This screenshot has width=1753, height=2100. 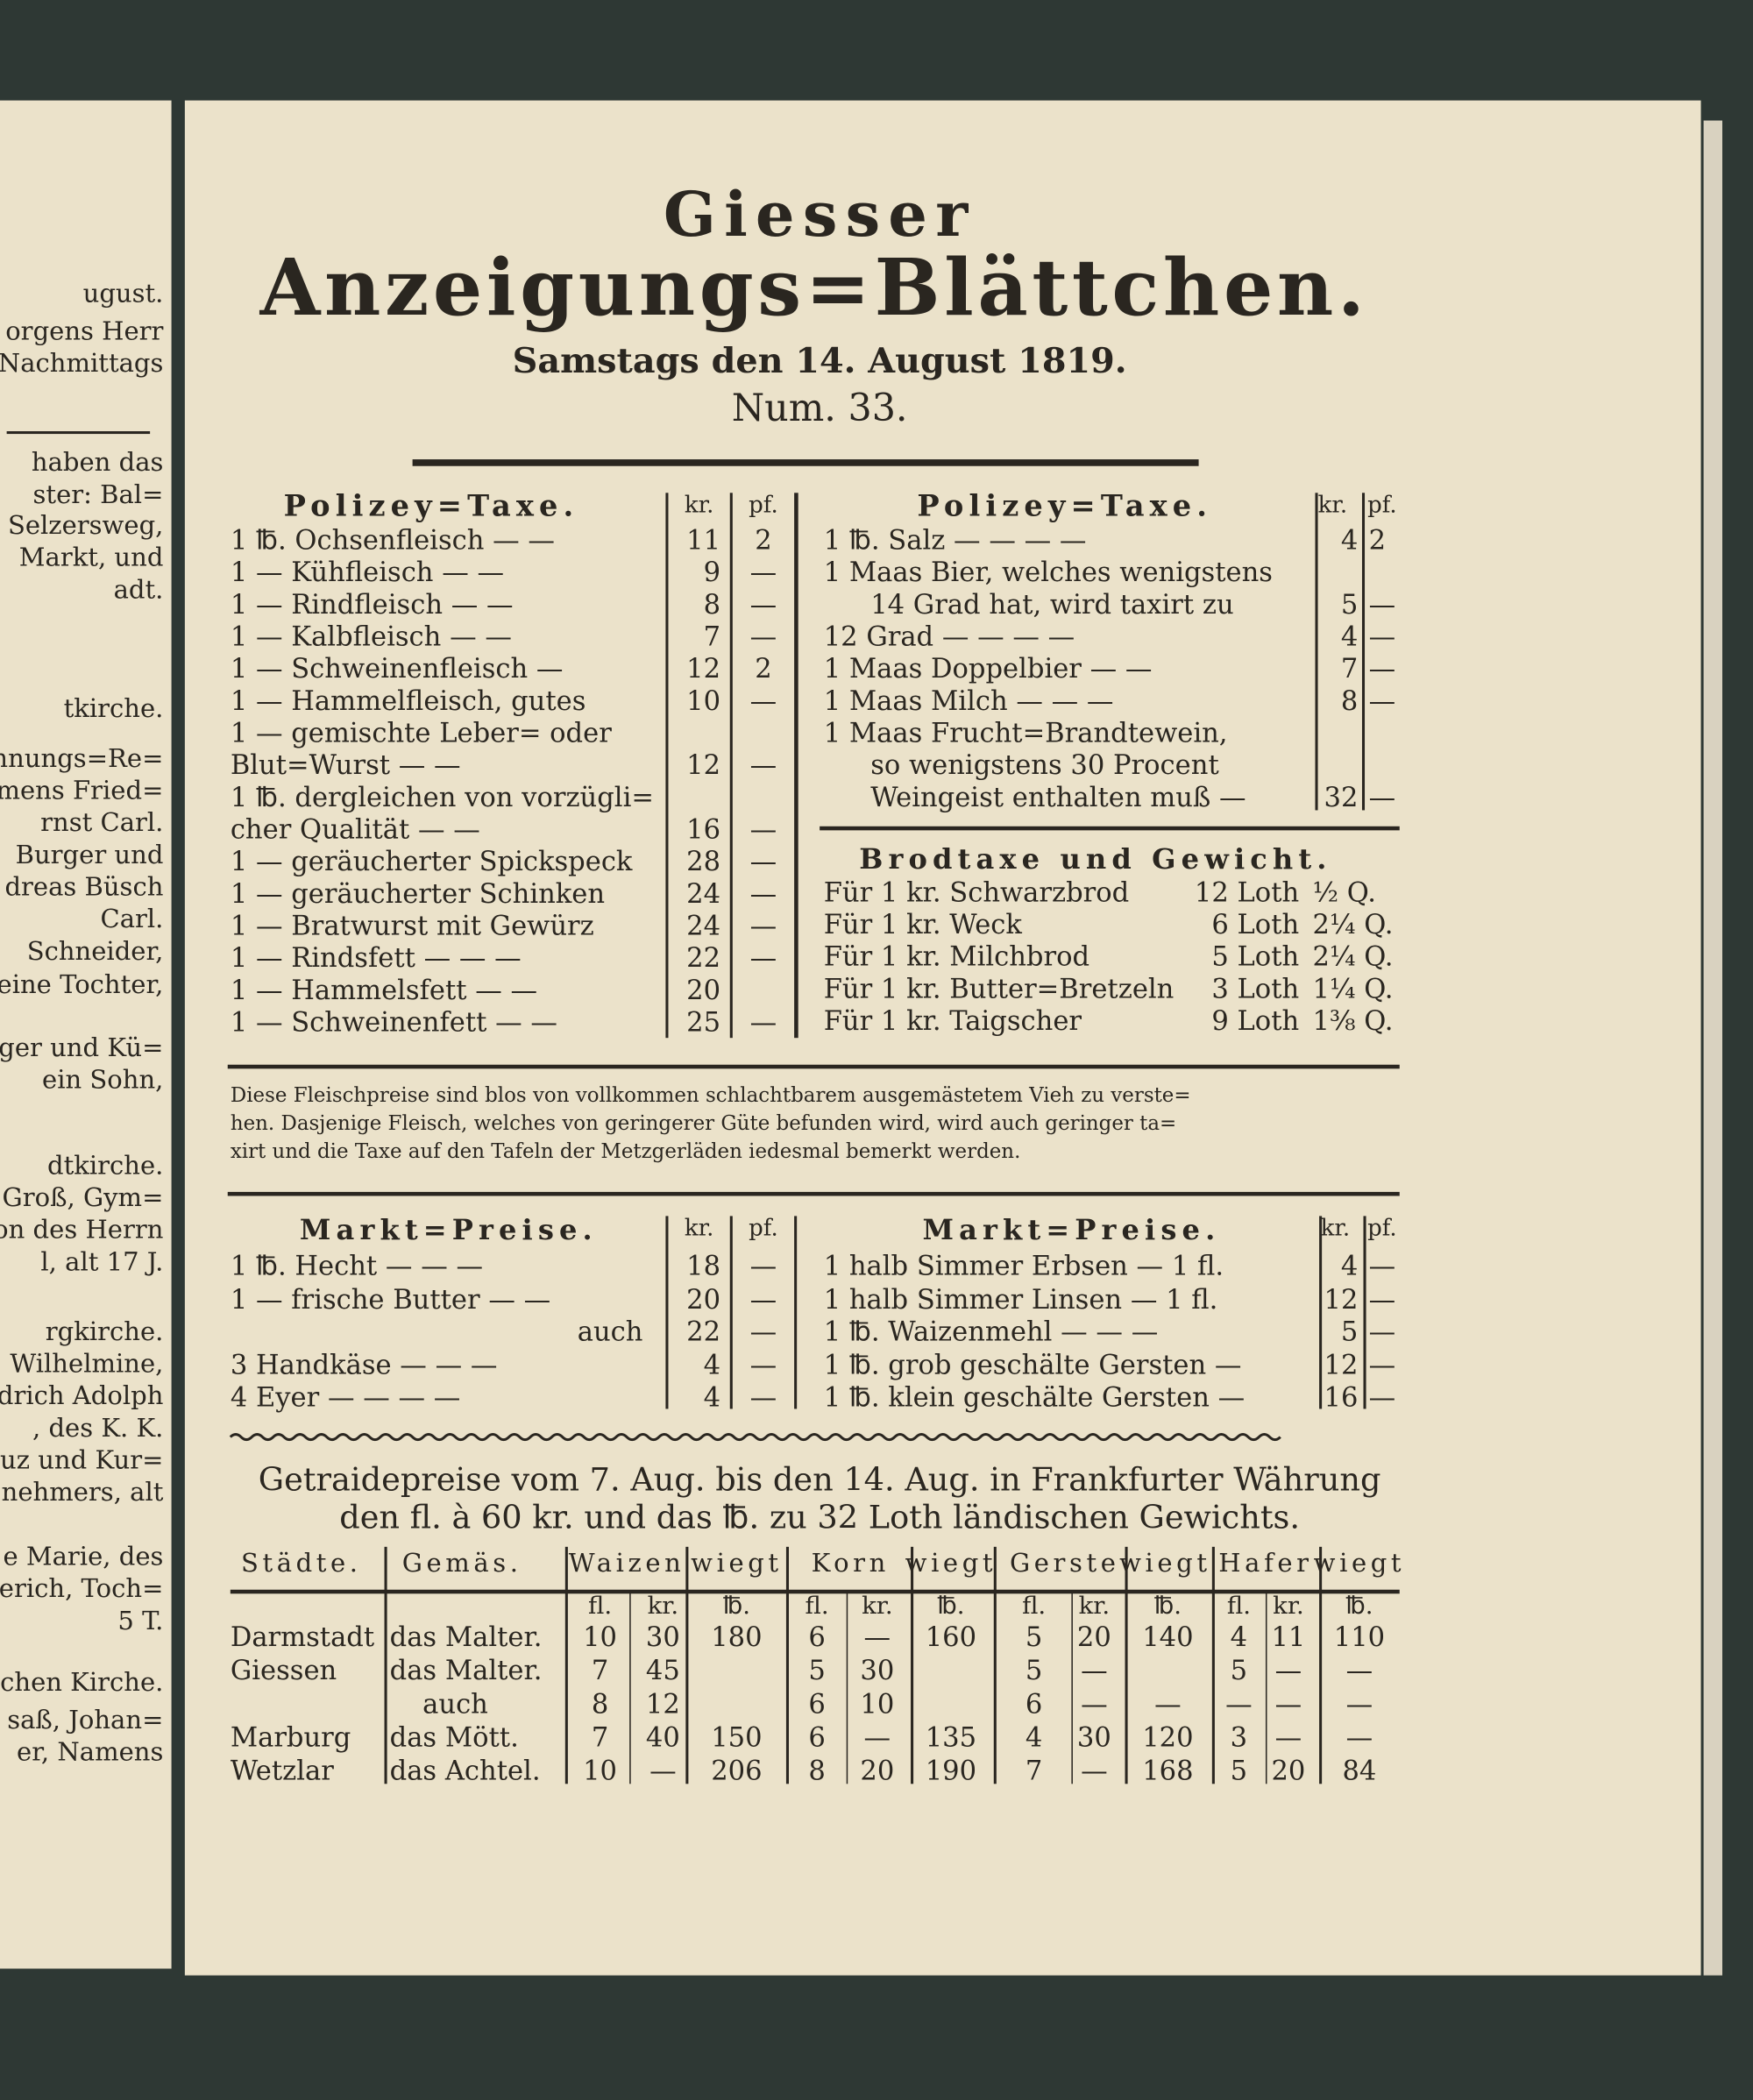 What do you see at coordinates (1349, 1331) in the screenshot?
I see `price-kr: 5` at bounding box center [1349, 1331].